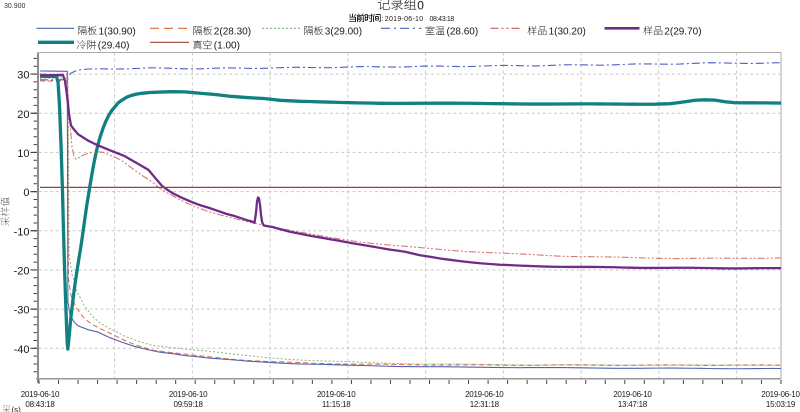  I want to click on svg-text: 2(29.70), so click(682, 31).